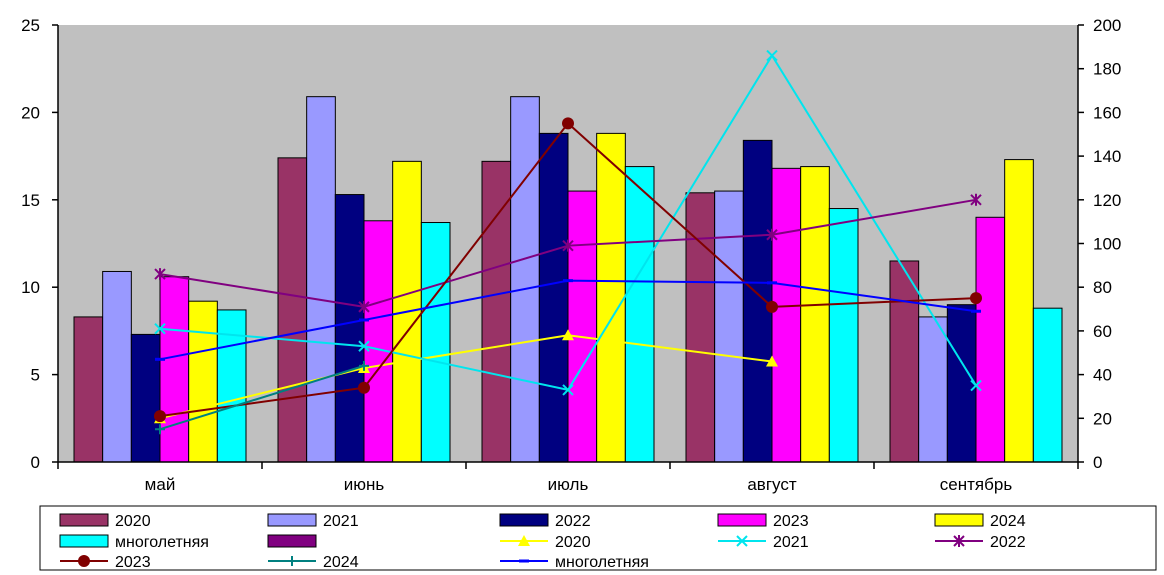 The height and width of the screenshot is (575, 1164). Describe the element at coordinates (1097, 462) in the screenshot. I see `right-tick-label: 0` at that location.